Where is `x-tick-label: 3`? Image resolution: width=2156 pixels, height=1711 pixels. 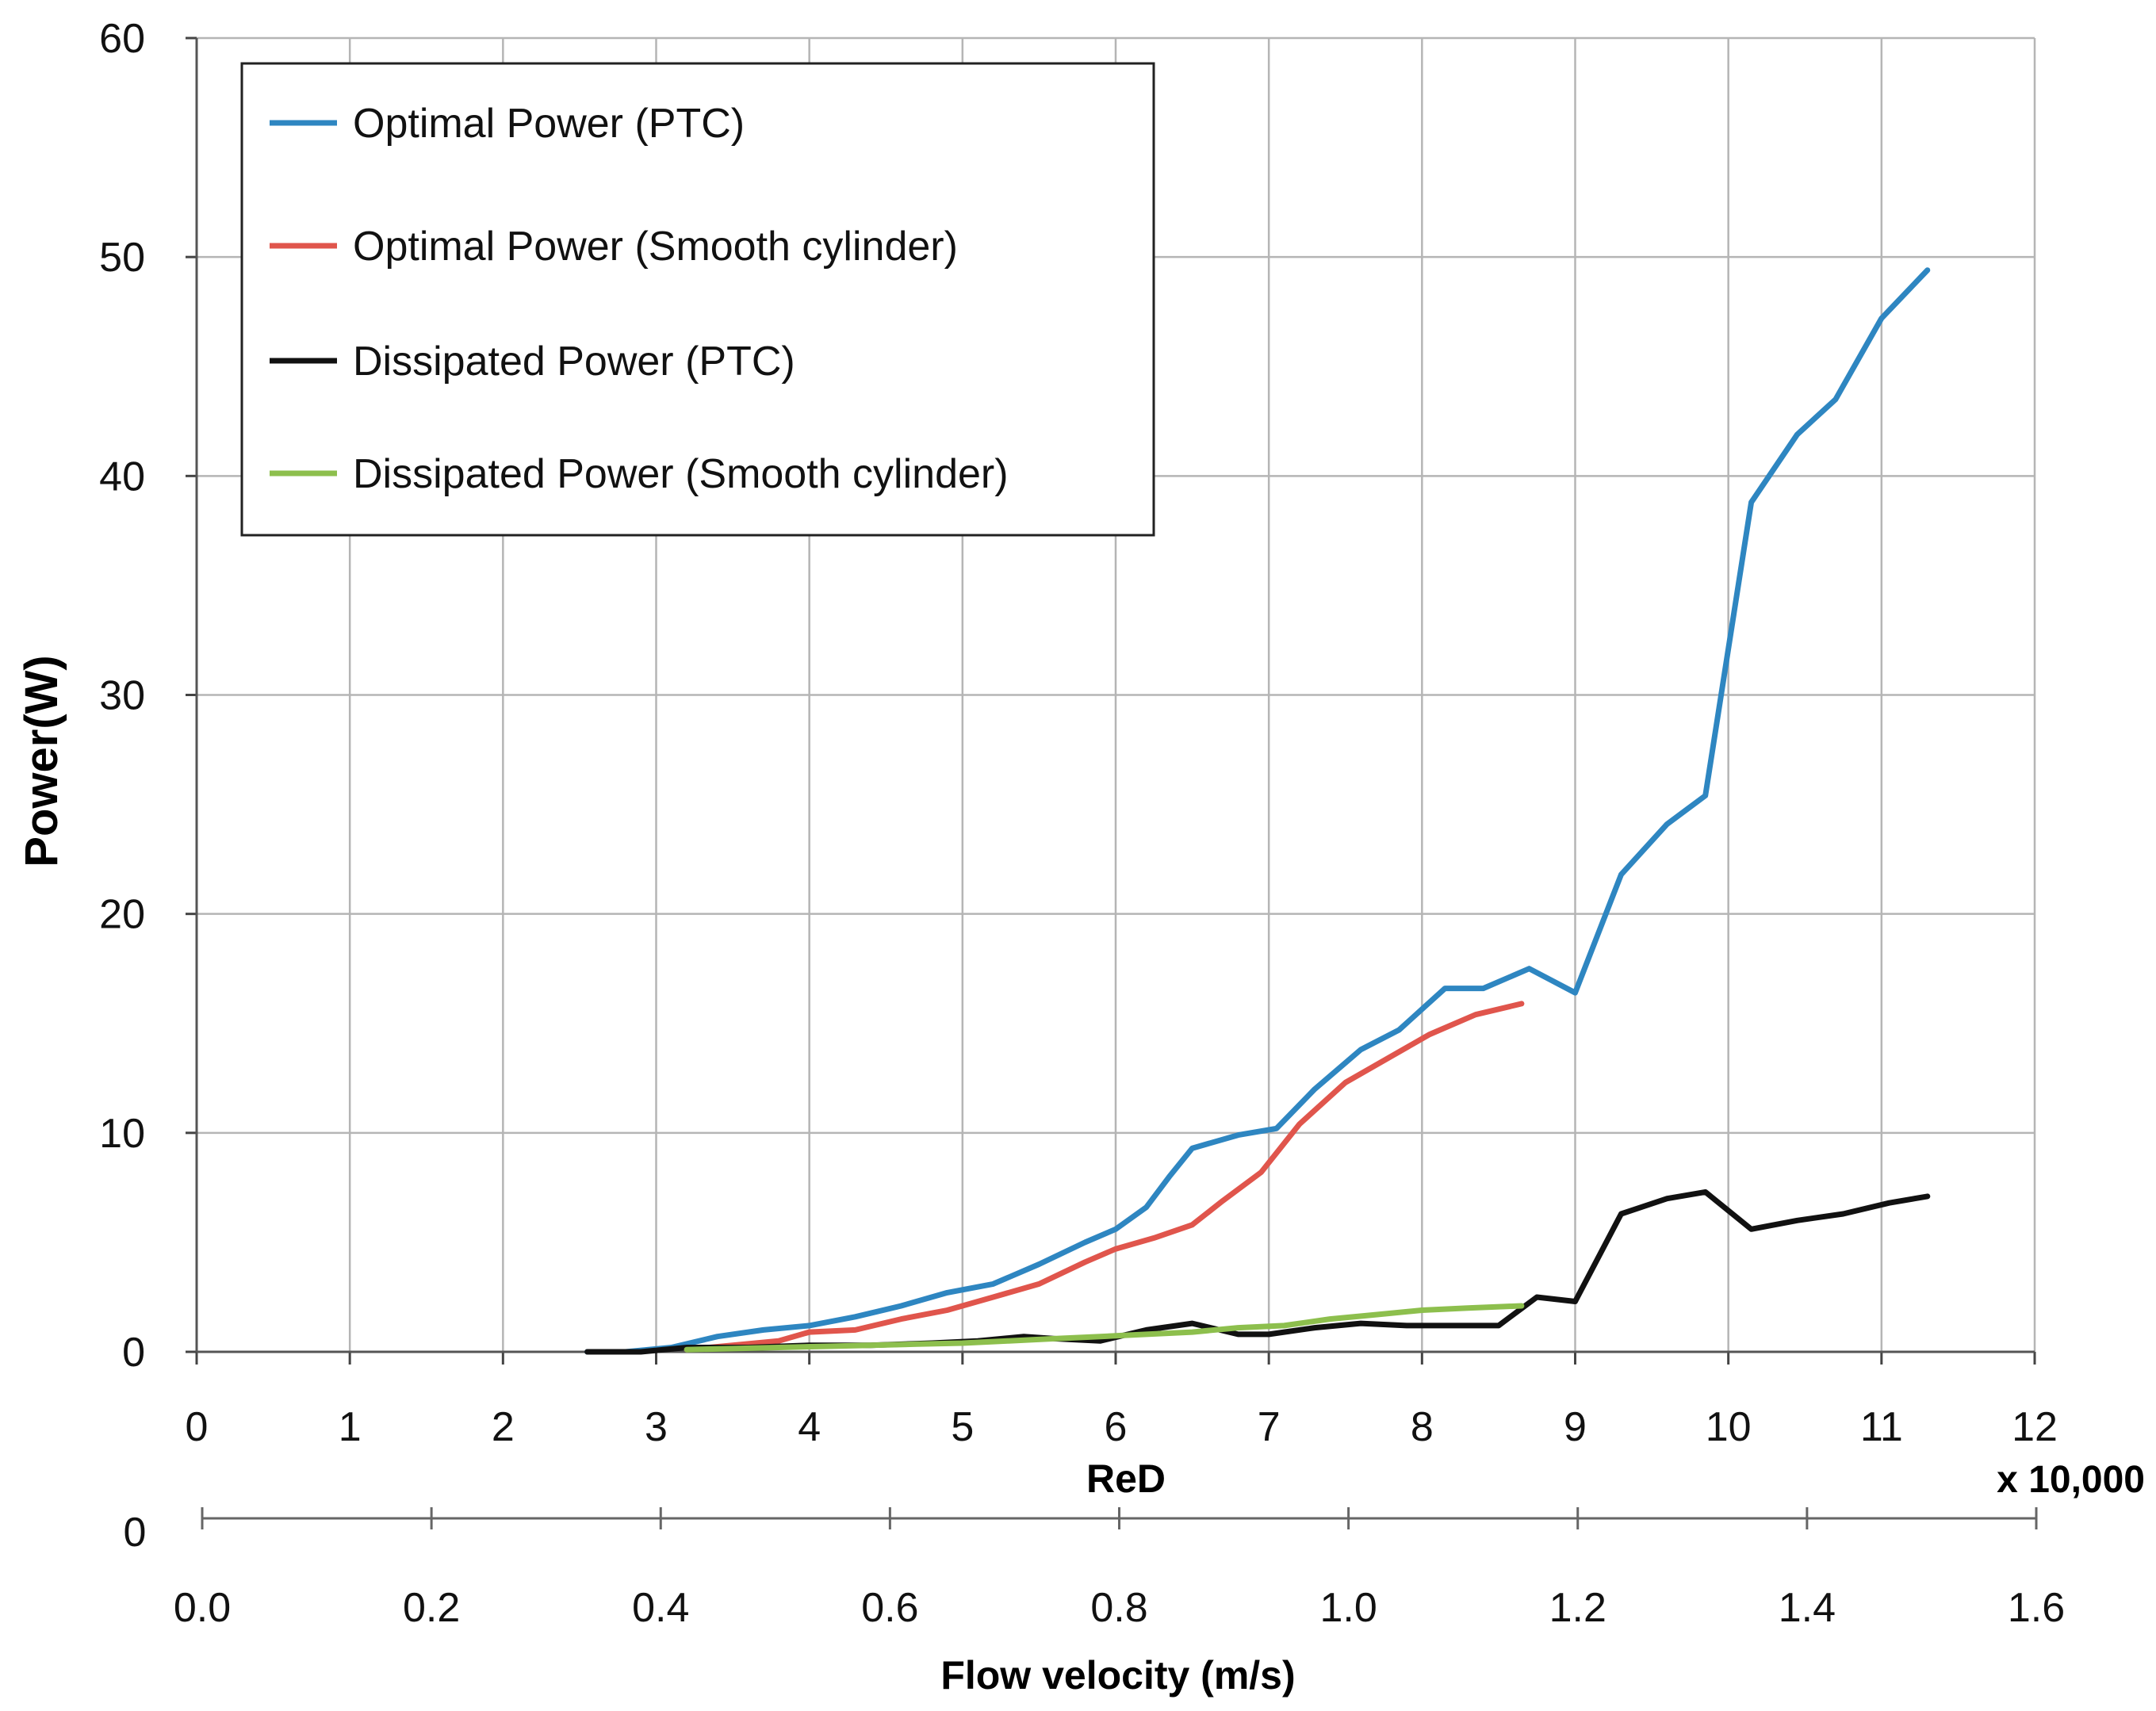
x-tick-label: 3 is located at coordinates (656, 1427).